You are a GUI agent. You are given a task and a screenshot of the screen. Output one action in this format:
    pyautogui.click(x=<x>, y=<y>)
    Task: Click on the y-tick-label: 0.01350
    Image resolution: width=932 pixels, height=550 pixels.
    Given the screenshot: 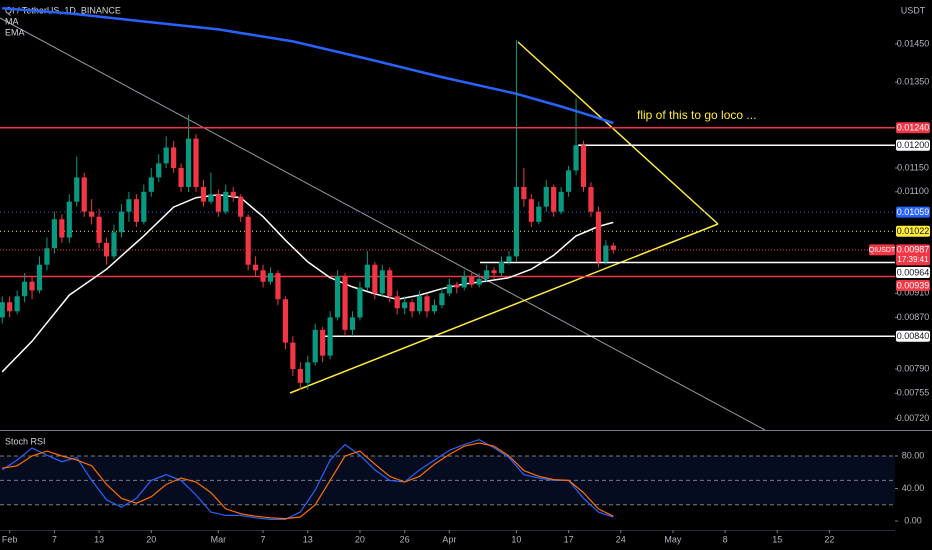 What is the action you would take?
    pyautogui.click(x=913, y=82)
    